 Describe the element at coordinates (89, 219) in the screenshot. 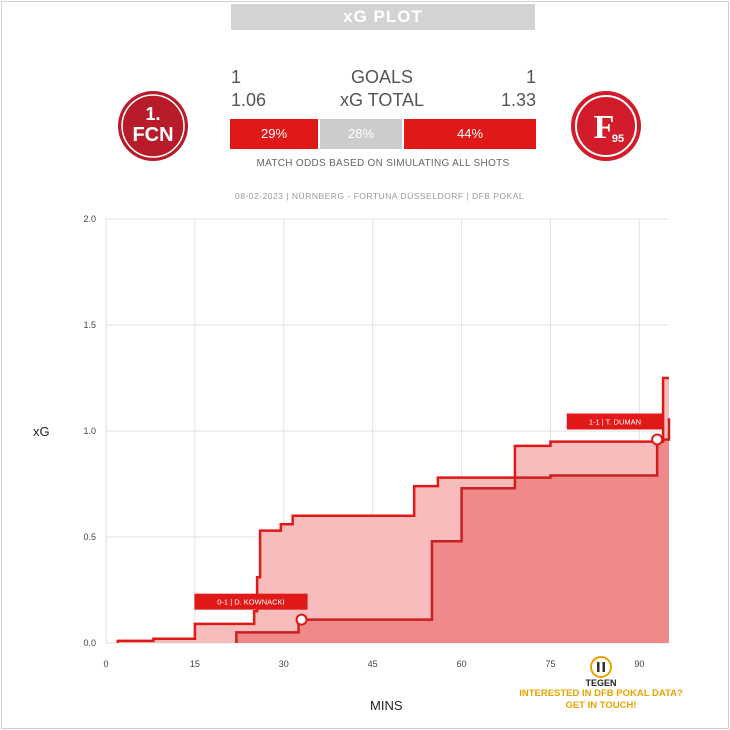

I see `y-tick-label: 2.0` at that location.